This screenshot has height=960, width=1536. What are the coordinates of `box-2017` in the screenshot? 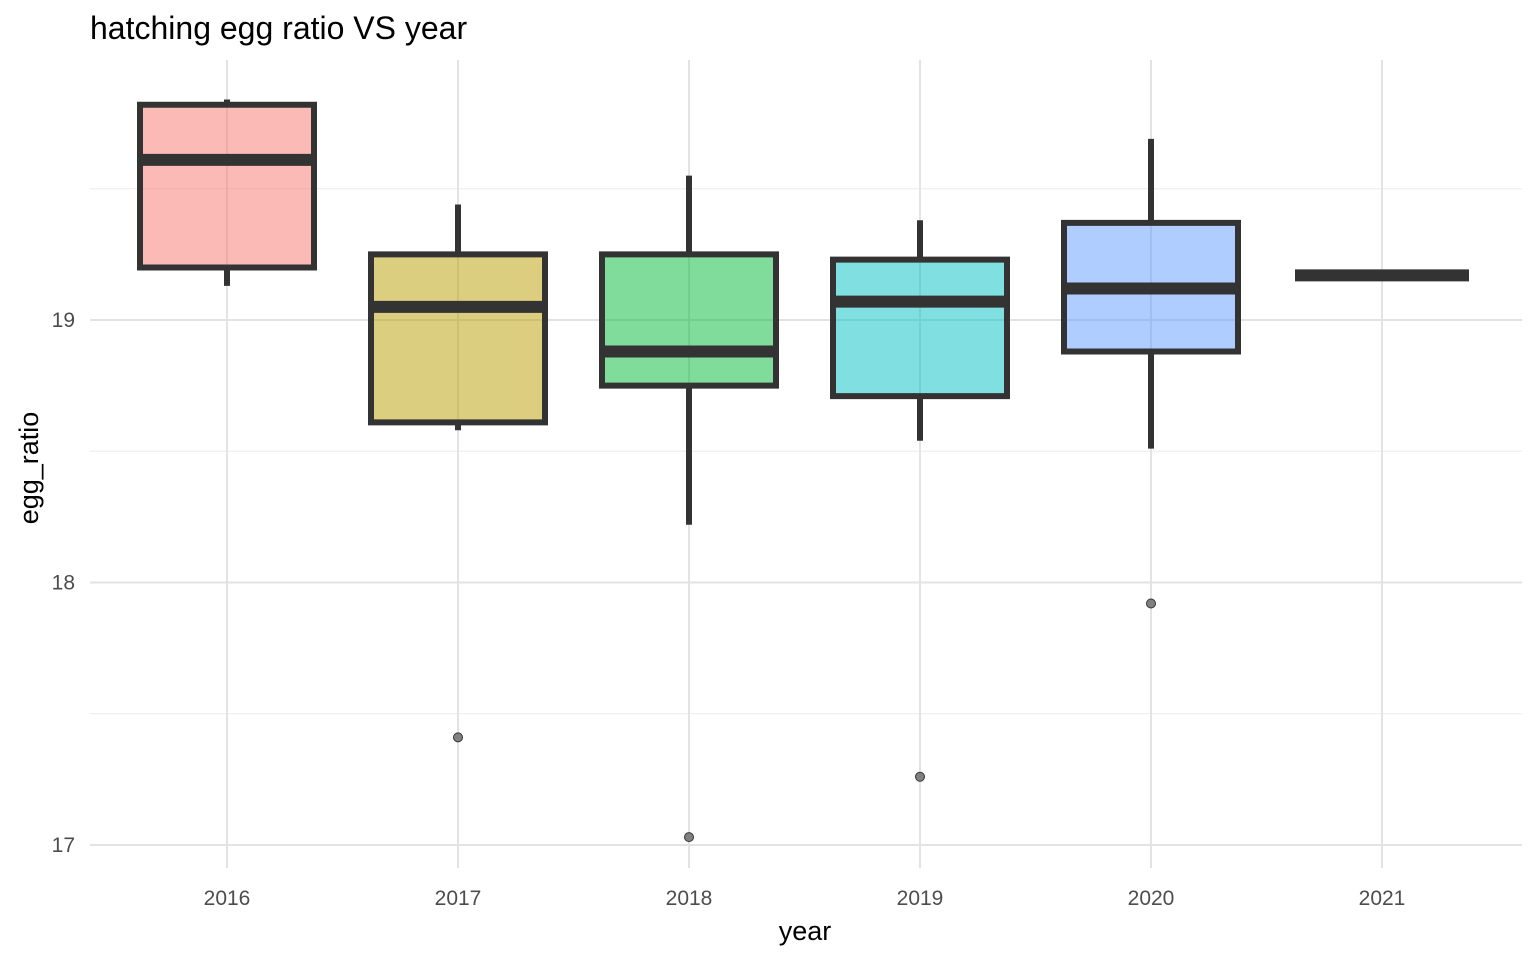 It's located at (458, 473).